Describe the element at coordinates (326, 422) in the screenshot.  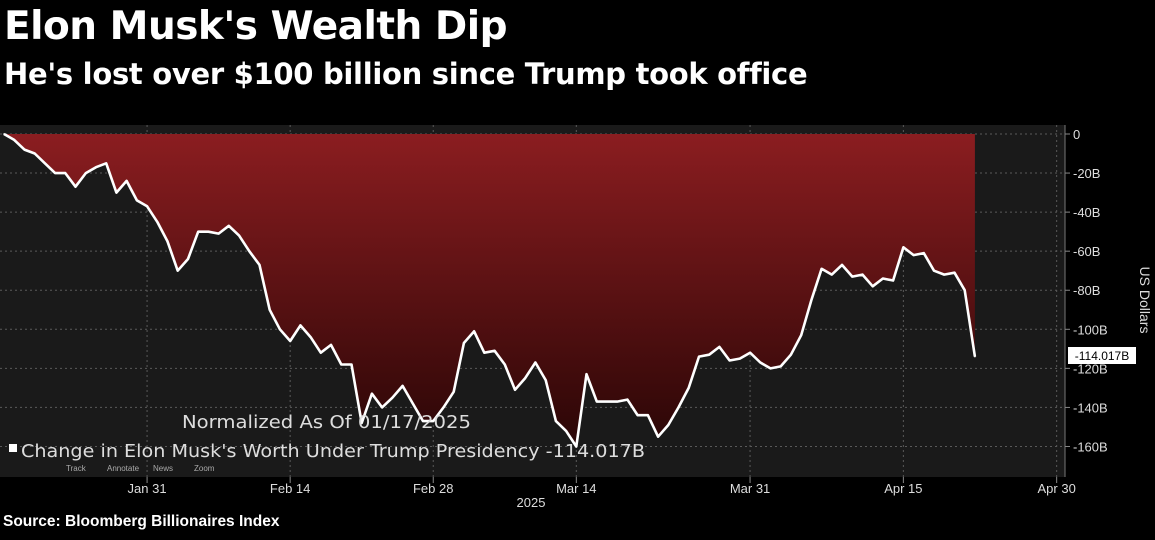
I see `normalized-annotation: Normalized As Of 01/17/2025` at that location.